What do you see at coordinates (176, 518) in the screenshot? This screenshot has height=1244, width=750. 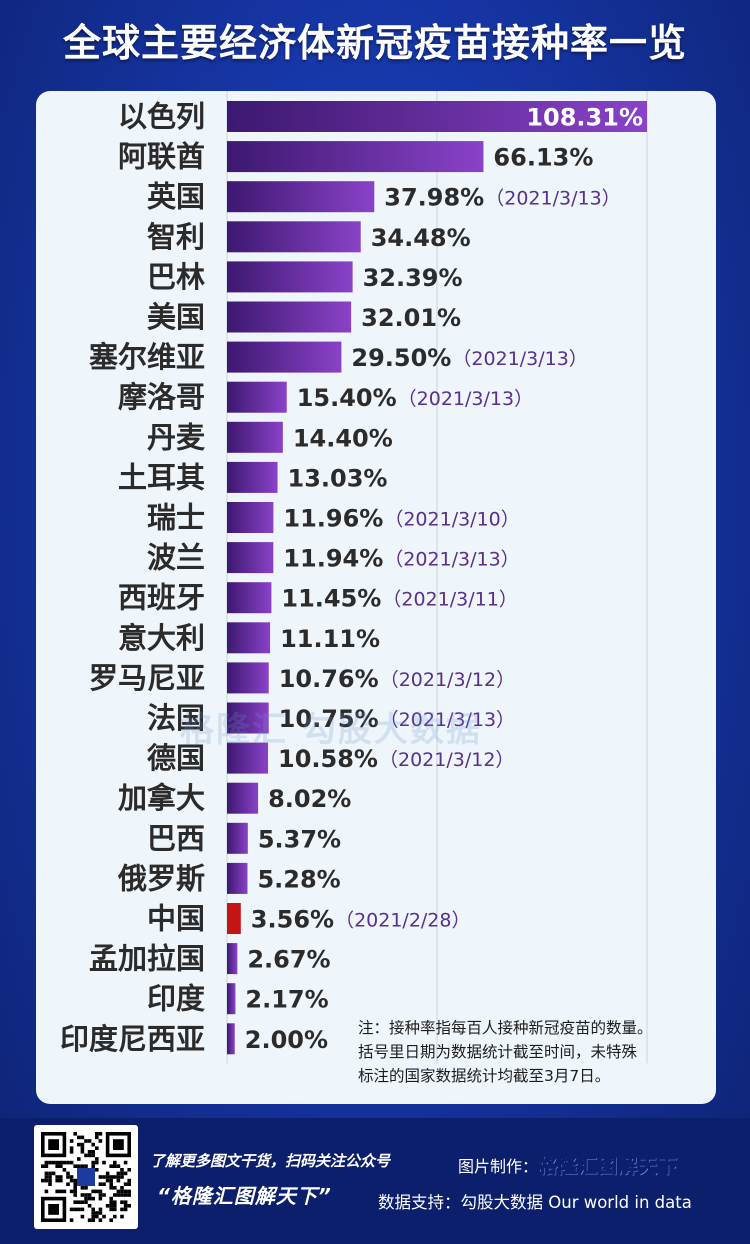 I see `category-label: 瑞士` at bounding box center [176, 518].